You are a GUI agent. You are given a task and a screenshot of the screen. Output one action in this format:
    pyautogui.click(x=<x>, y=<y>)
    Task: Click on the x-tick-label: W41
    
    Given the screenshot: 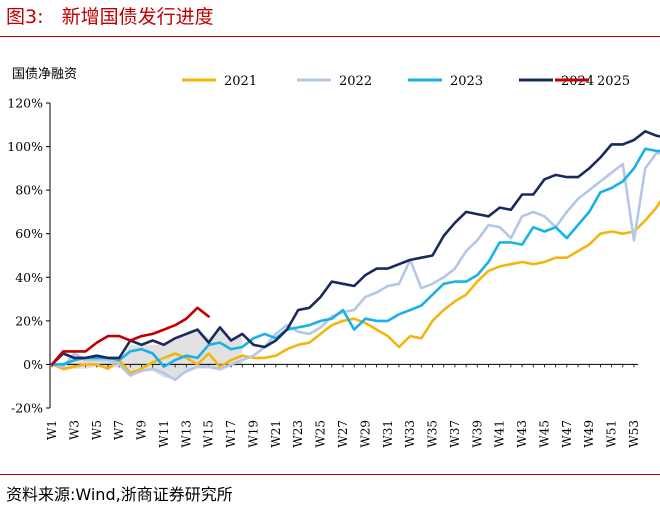 What is the action you would take?
    pyautogui.click(x=500, y=434)
    